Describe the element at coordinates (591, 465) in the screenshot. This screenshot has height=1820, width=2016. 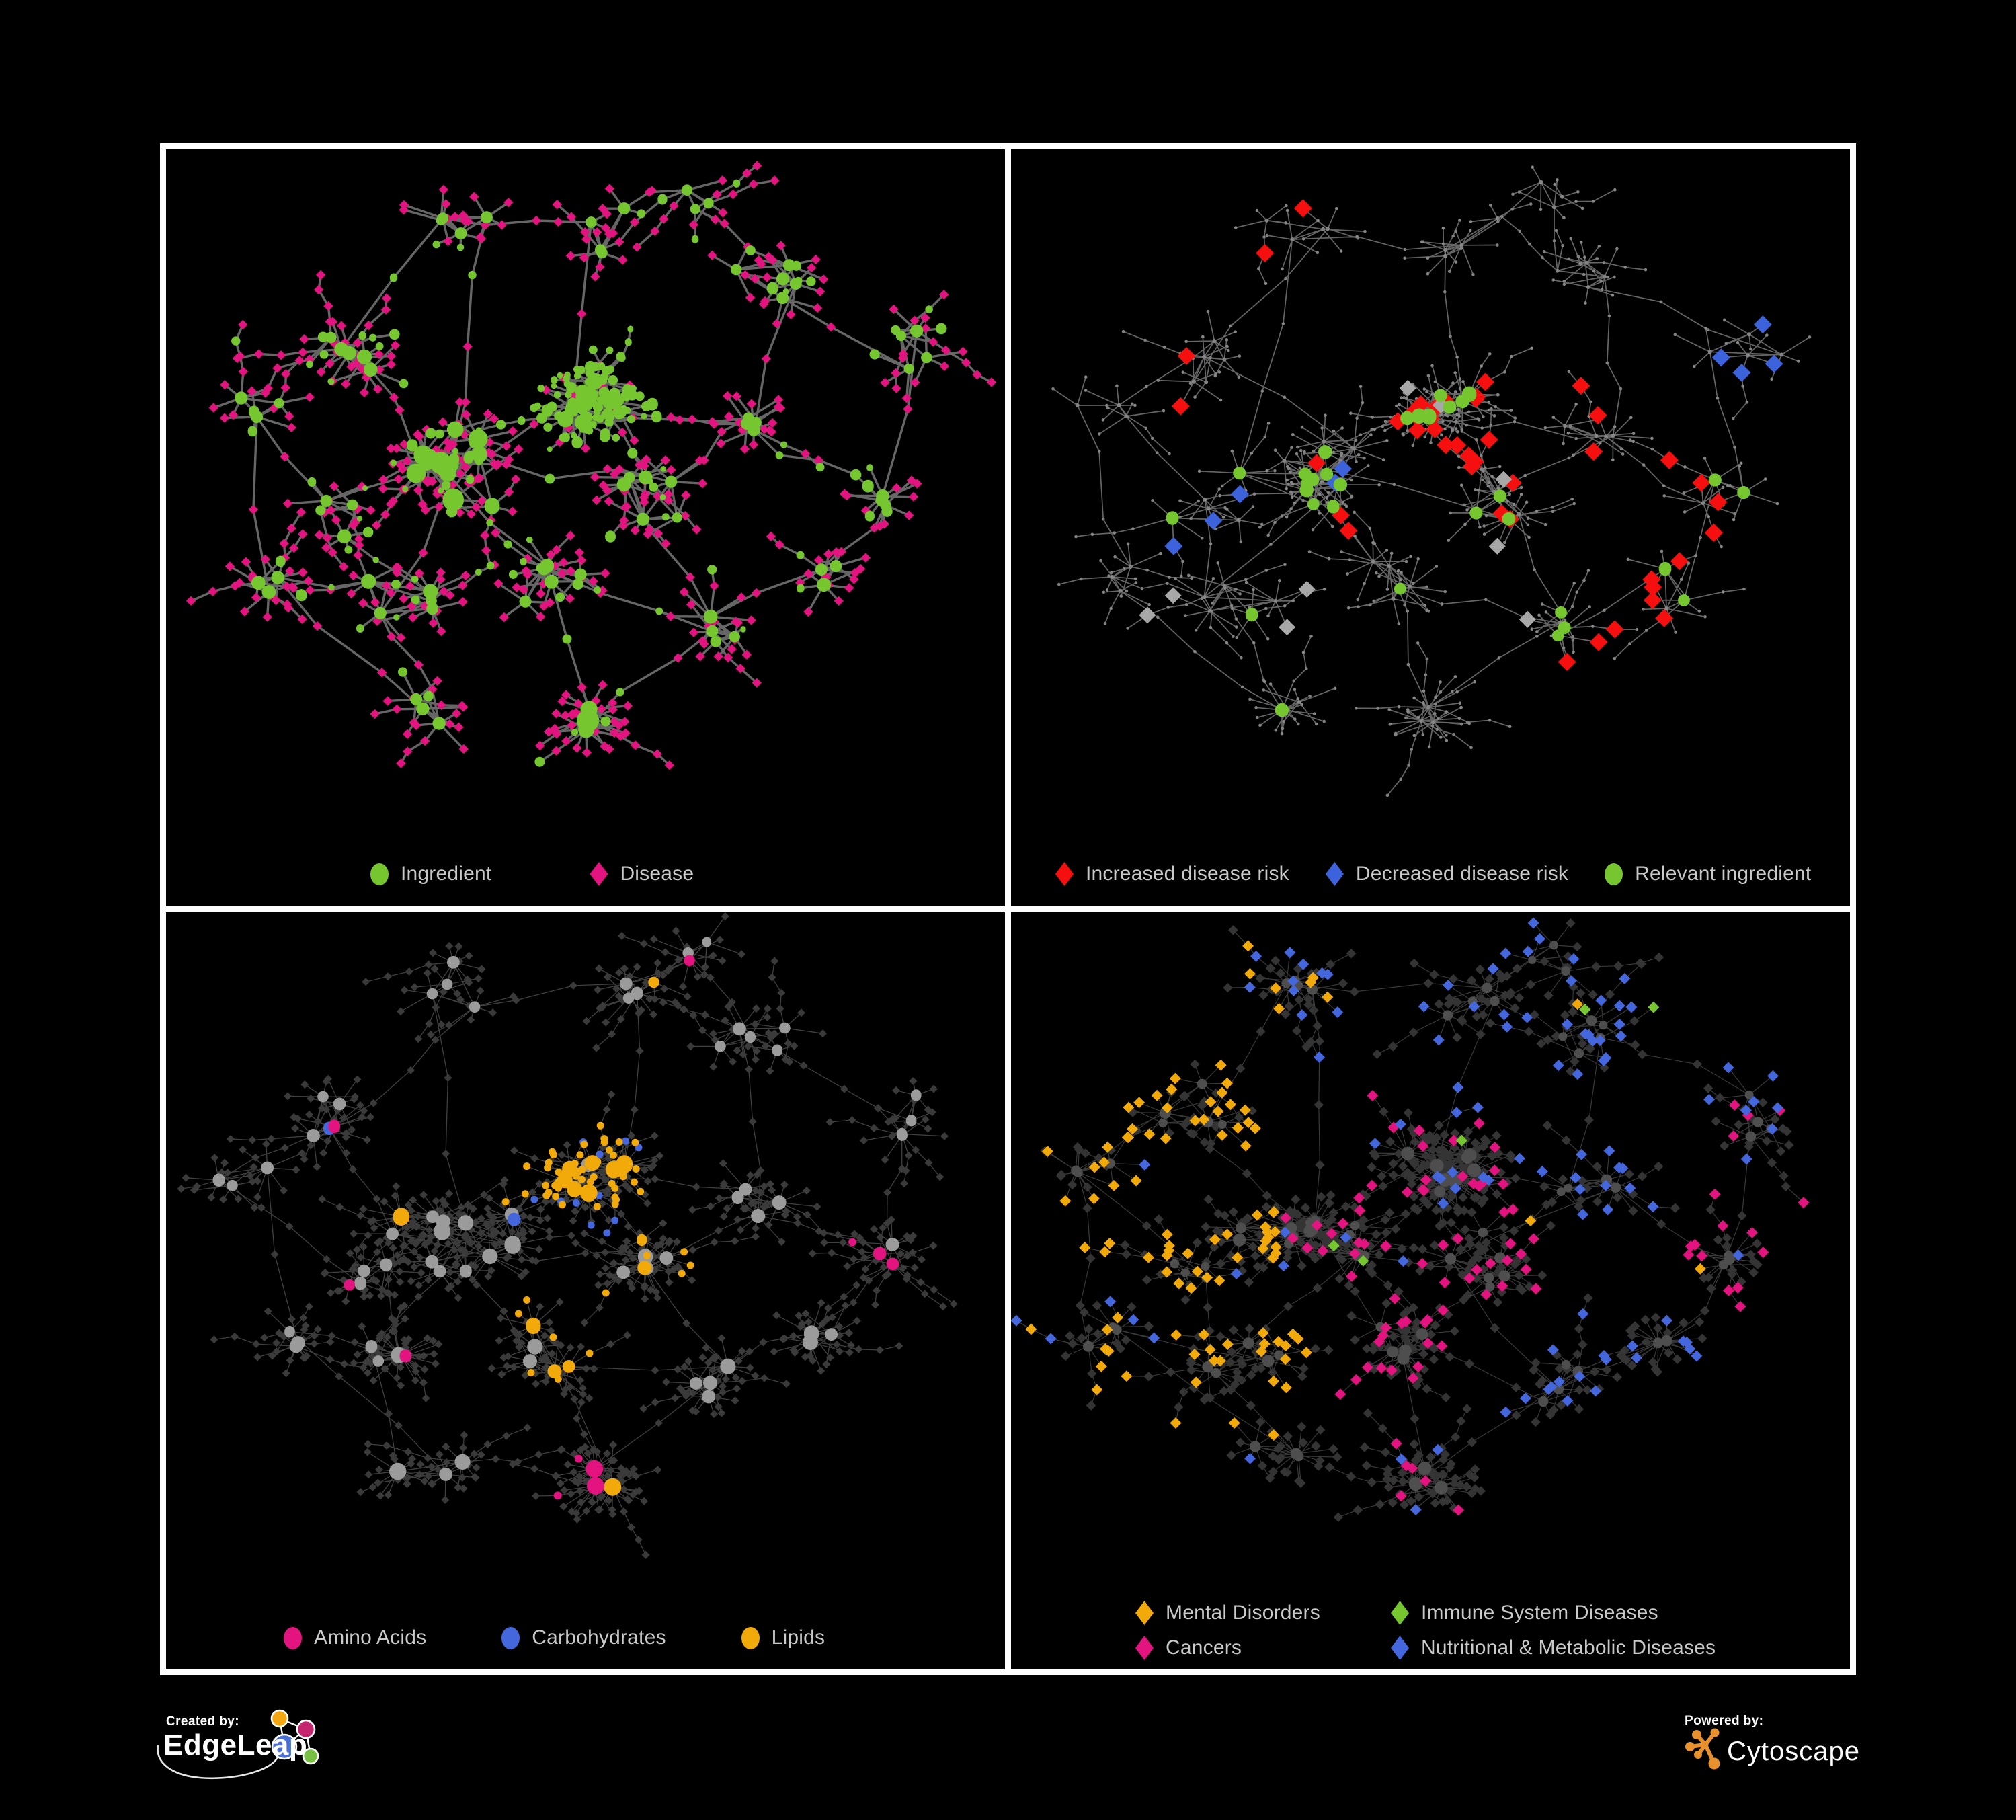
I see `ingredient-disease-network-graph` at that location.